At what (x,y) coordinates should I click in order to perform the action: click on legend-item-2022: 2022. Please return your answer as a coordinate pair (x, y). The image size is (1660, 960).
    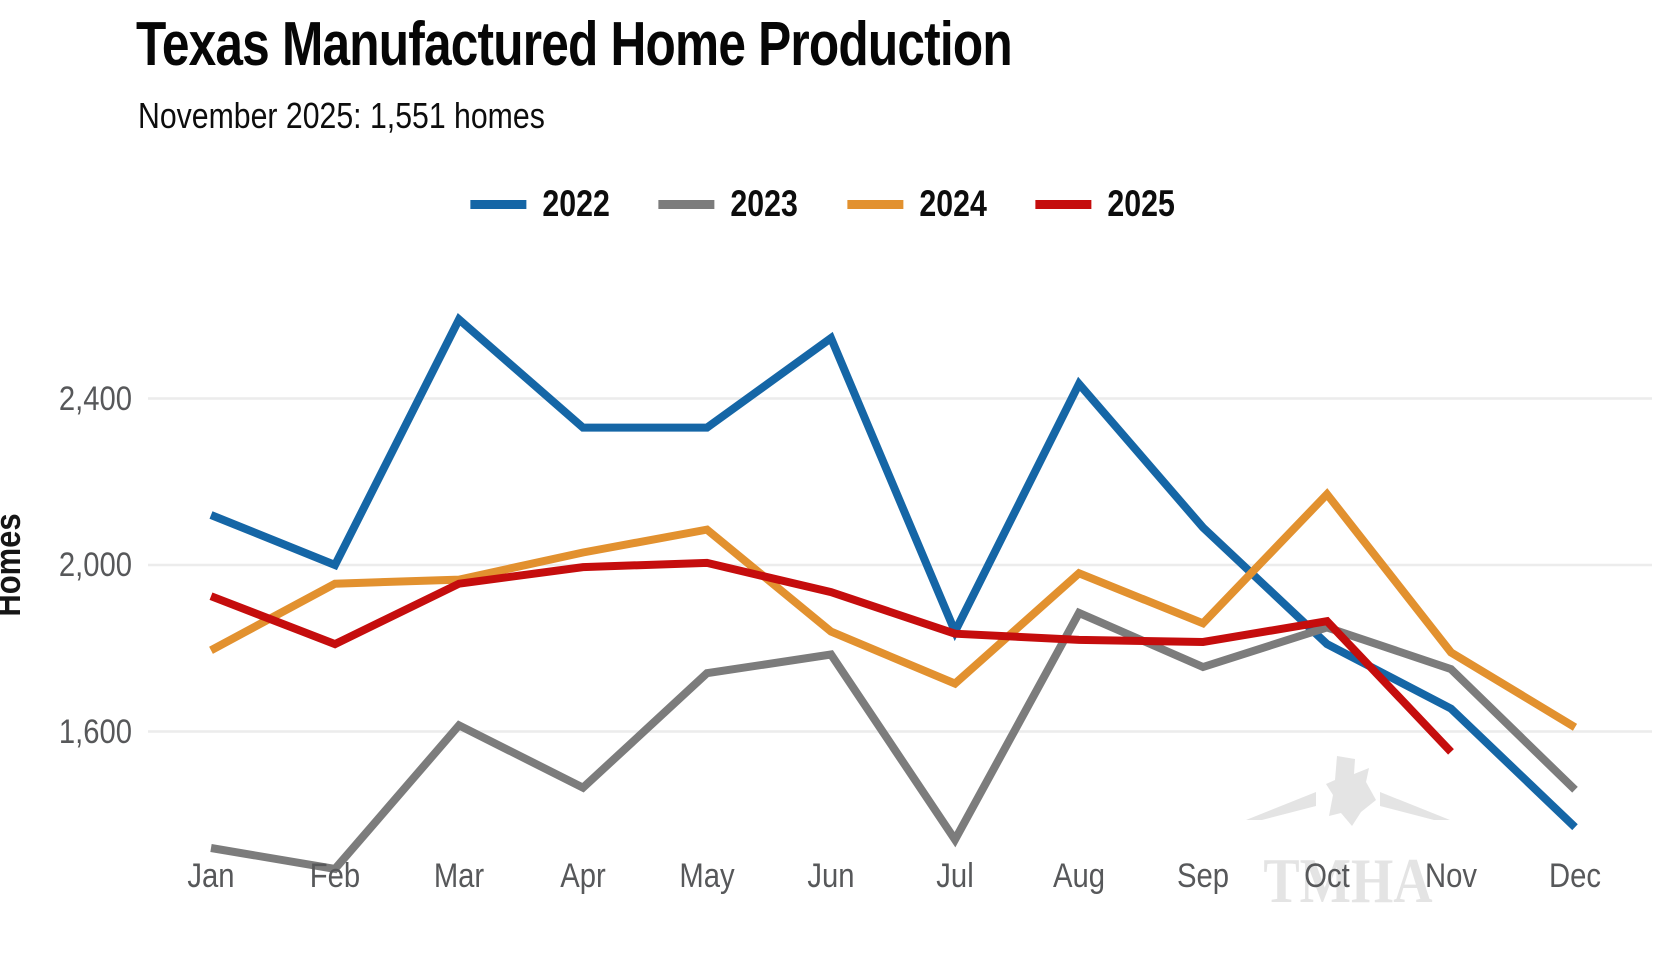
    Looking at the image, I should click on (547, 204).